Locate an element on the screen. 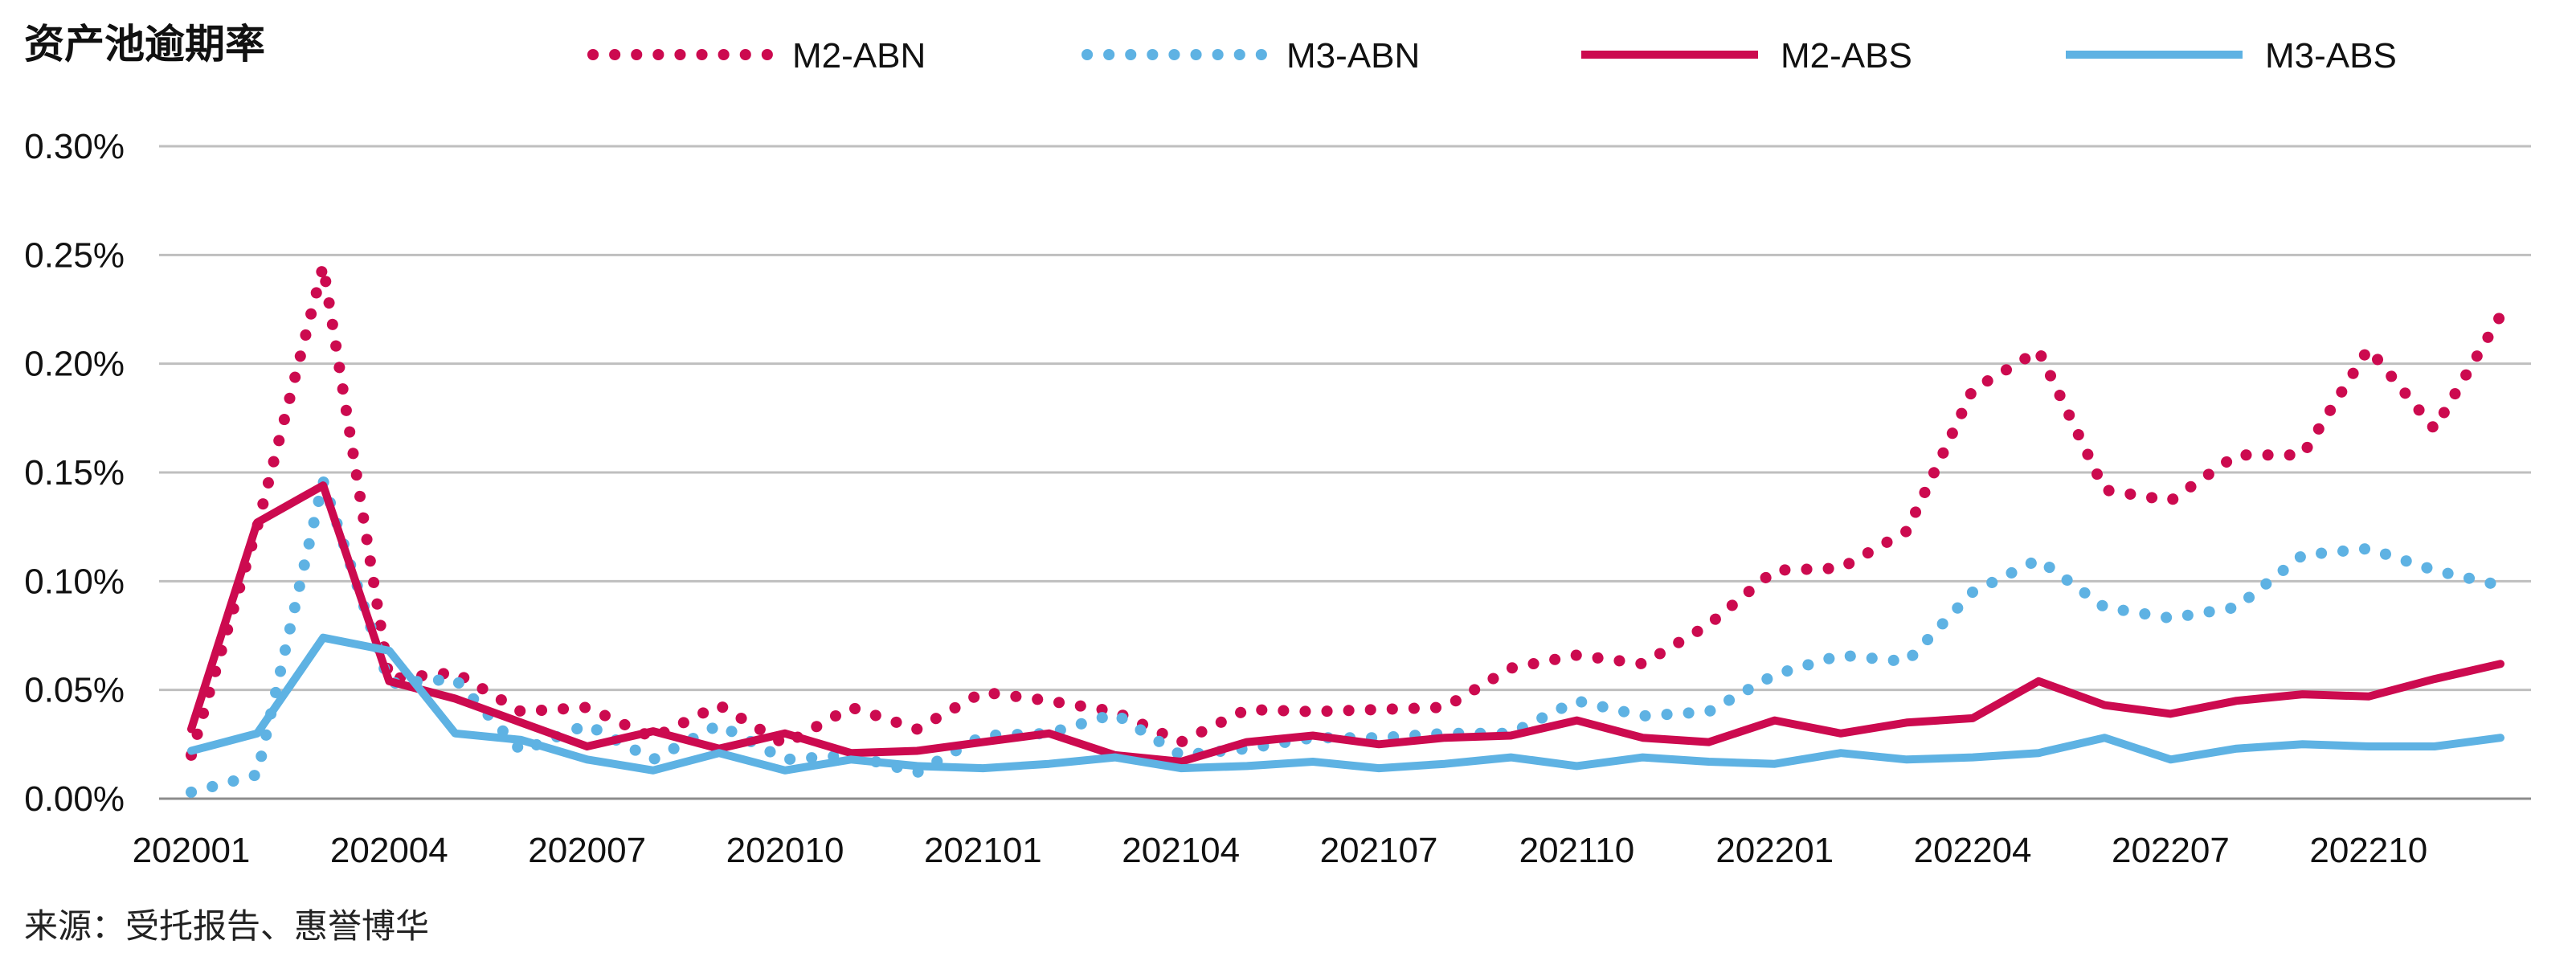 This screenshot has width=2576, height=969. x-tick-label: 202207 is located at coordinates (2171, 850).